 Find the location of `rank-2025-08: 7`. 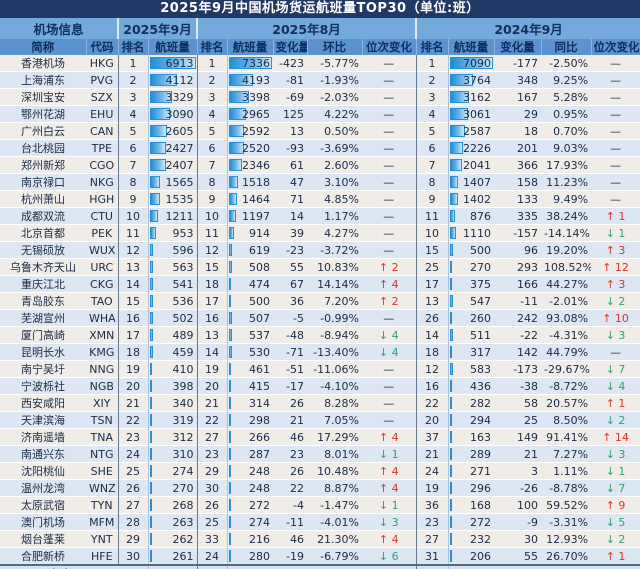

rank-2025-08: 7 is located at coordinates (212, 165).